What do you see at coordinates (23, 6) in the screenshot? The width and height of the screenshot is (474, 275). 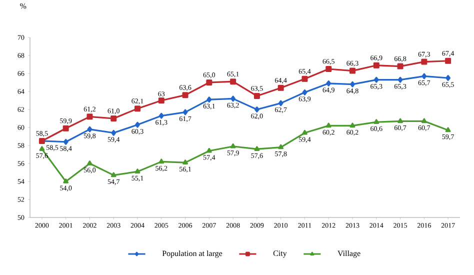 I see `y-axis-title: %` at bounding box center [23, 6].